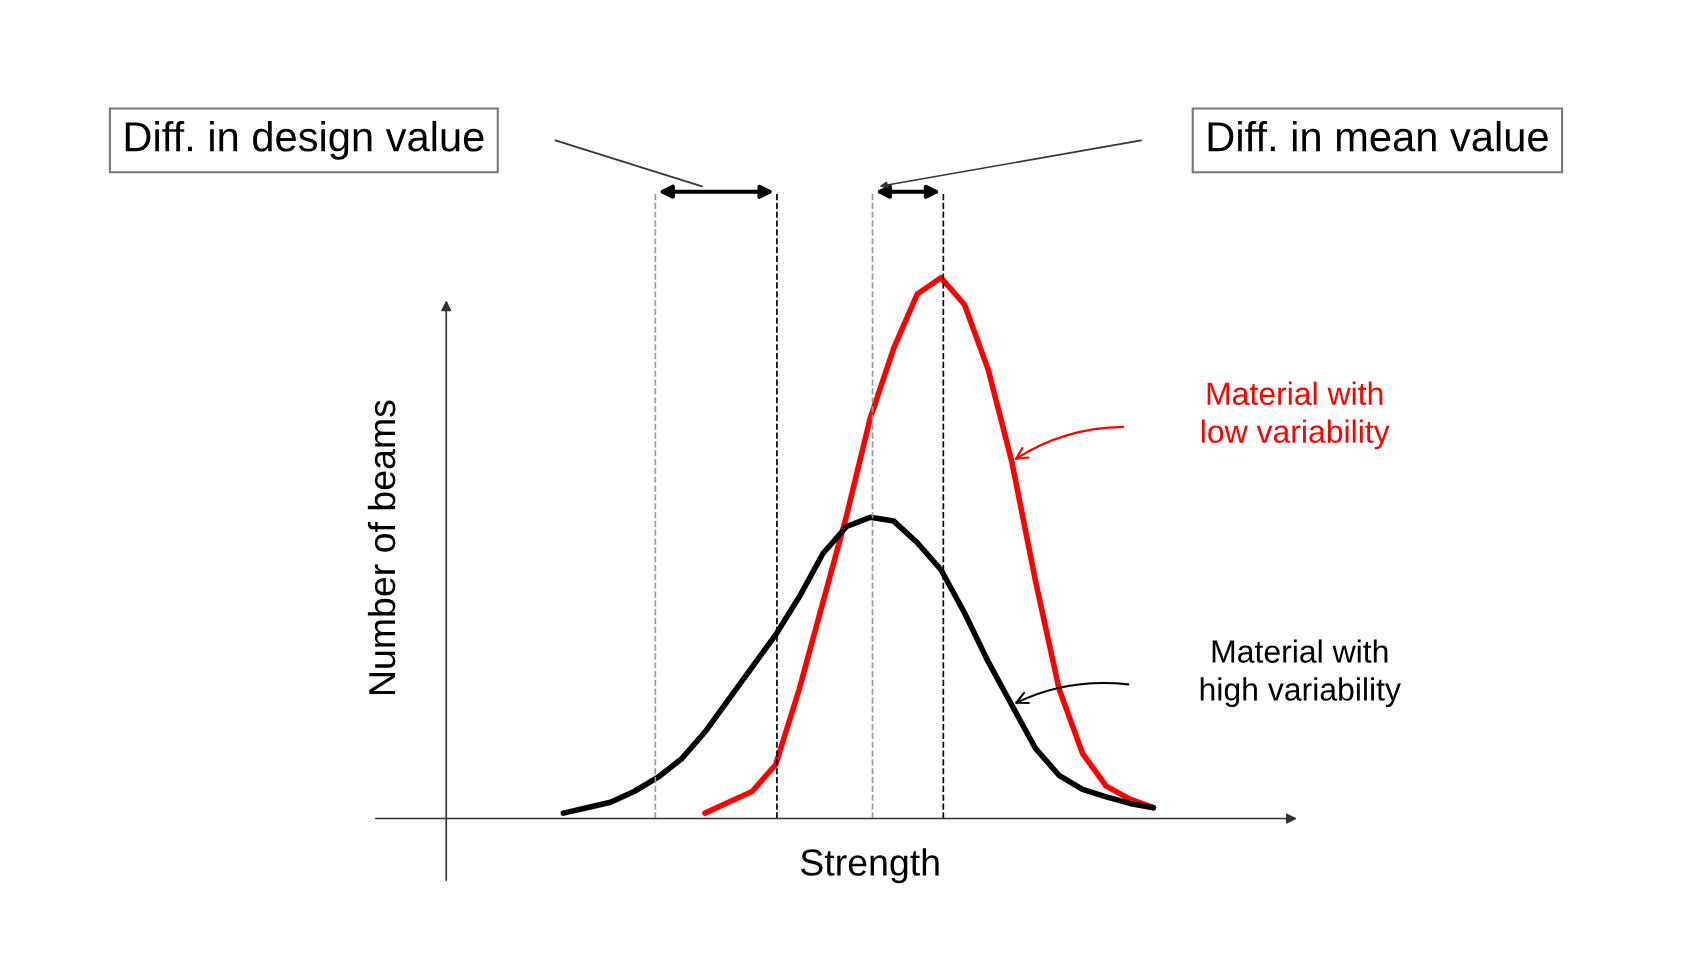 The image size is (1688, 955). I want to click on text: Material with low variability, so click(1295, 415).